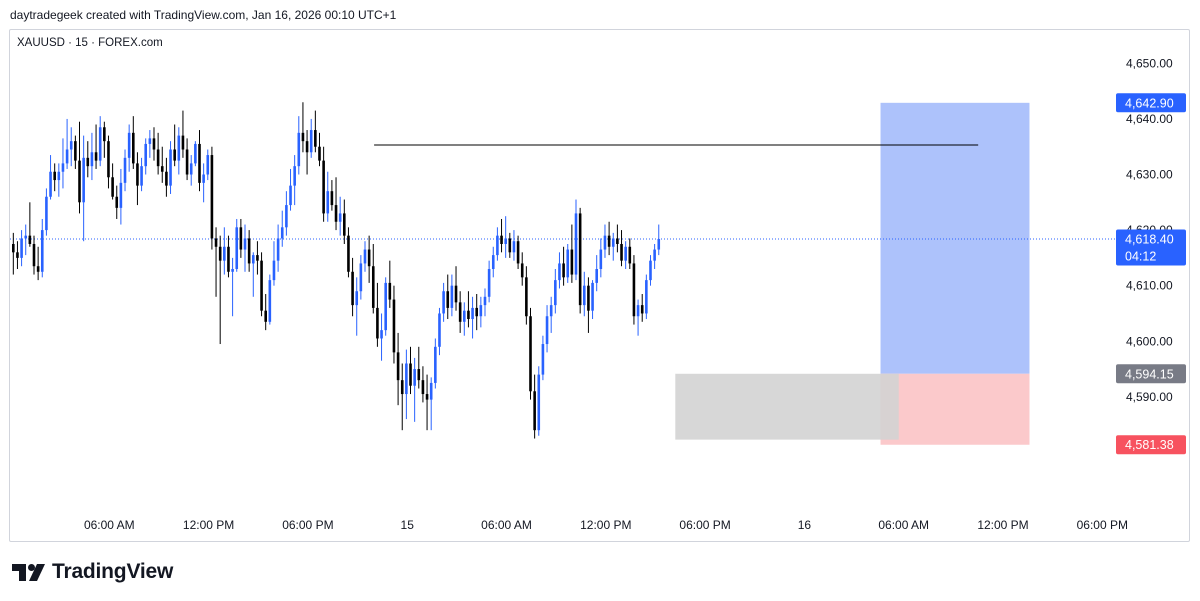 The image size is (1200, 601). I want to click on footer-brand: TradingView, so click(92, 572).